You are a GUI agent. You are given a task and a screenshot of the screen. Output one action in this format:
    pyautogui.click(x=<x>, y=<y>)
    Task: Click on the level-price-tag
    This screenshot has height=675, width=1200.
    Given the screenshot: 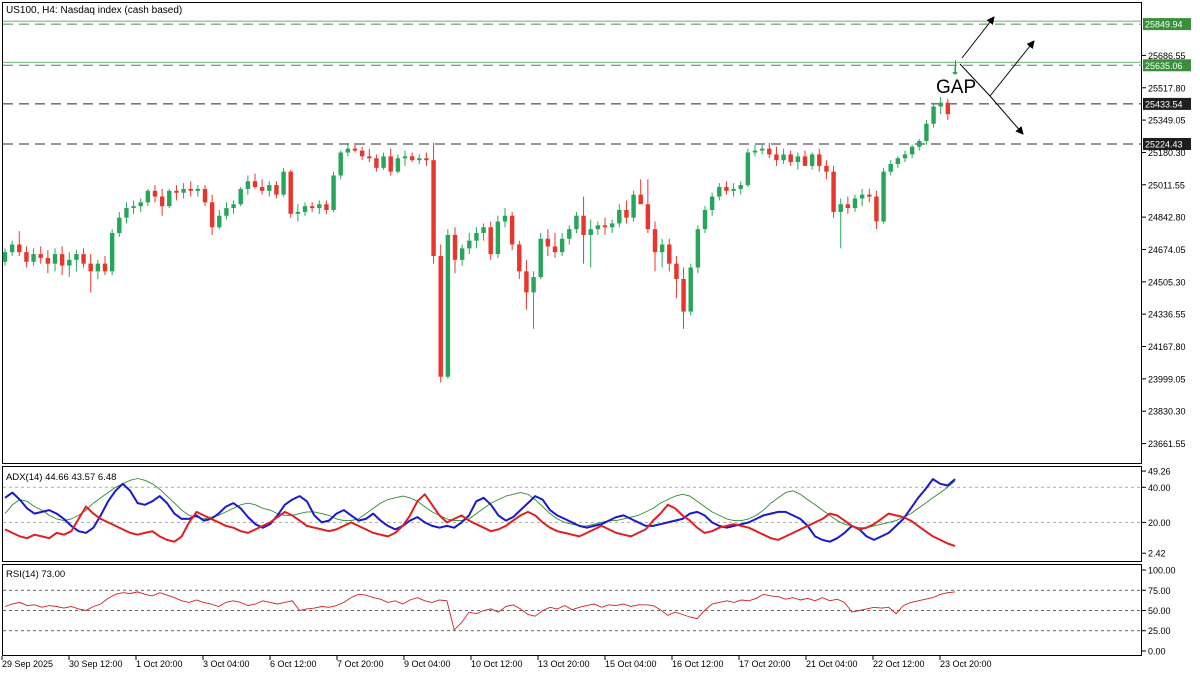 What is the action you would take?
    pyautogui.click(x=1167, y=24)
    